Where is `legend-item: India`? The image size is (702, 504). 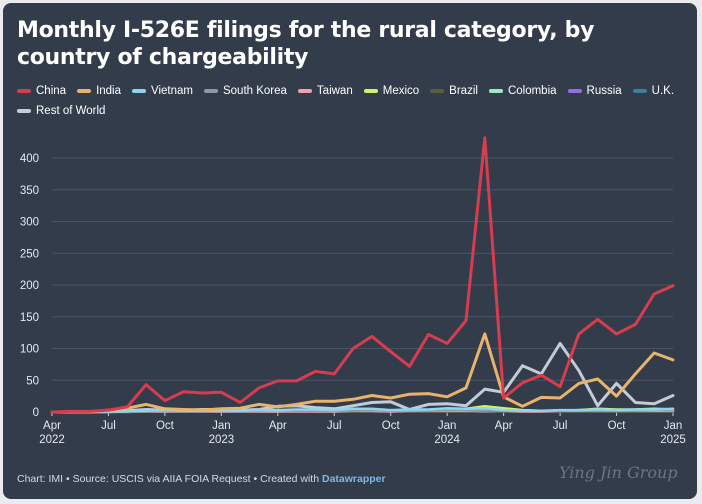
legend-item: India is located at coordinates (99, 90).